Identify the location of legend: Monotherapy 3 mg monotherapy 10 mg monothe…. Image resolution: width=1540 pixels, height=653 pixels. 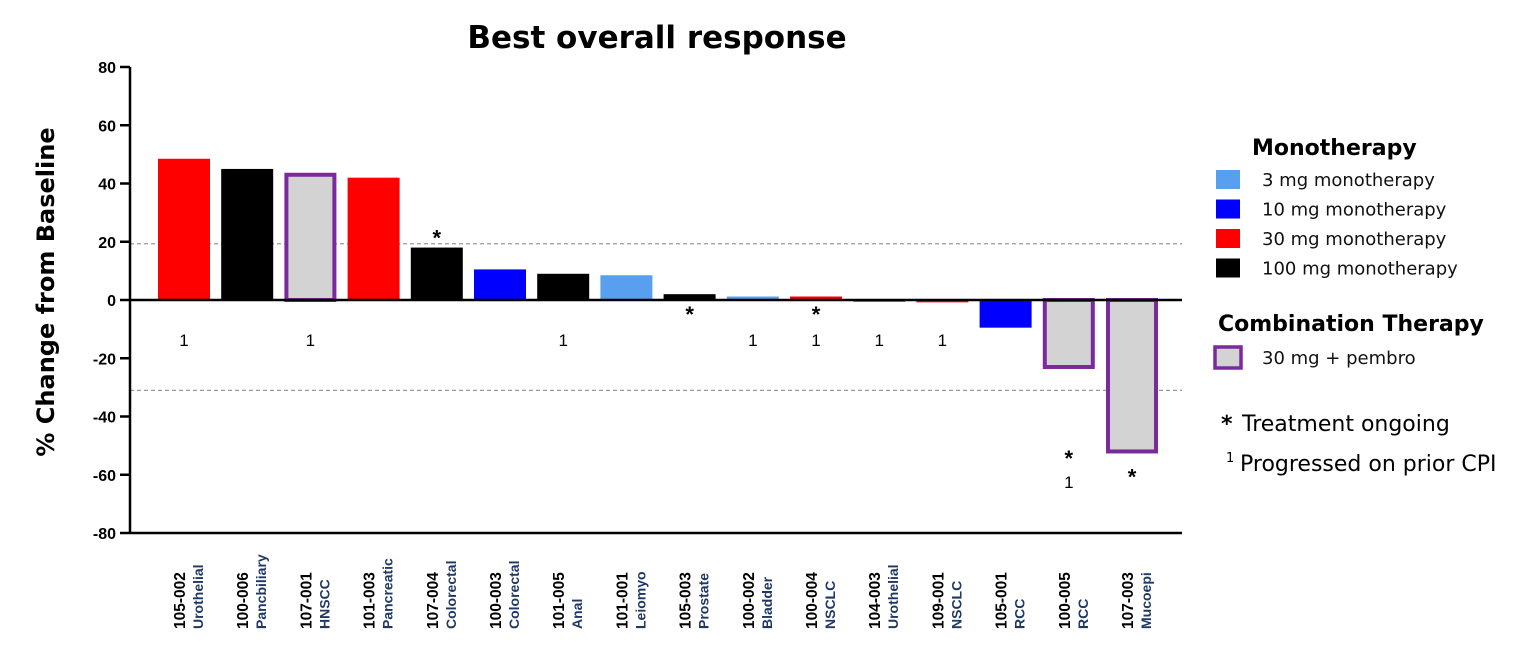
(1355, 306).